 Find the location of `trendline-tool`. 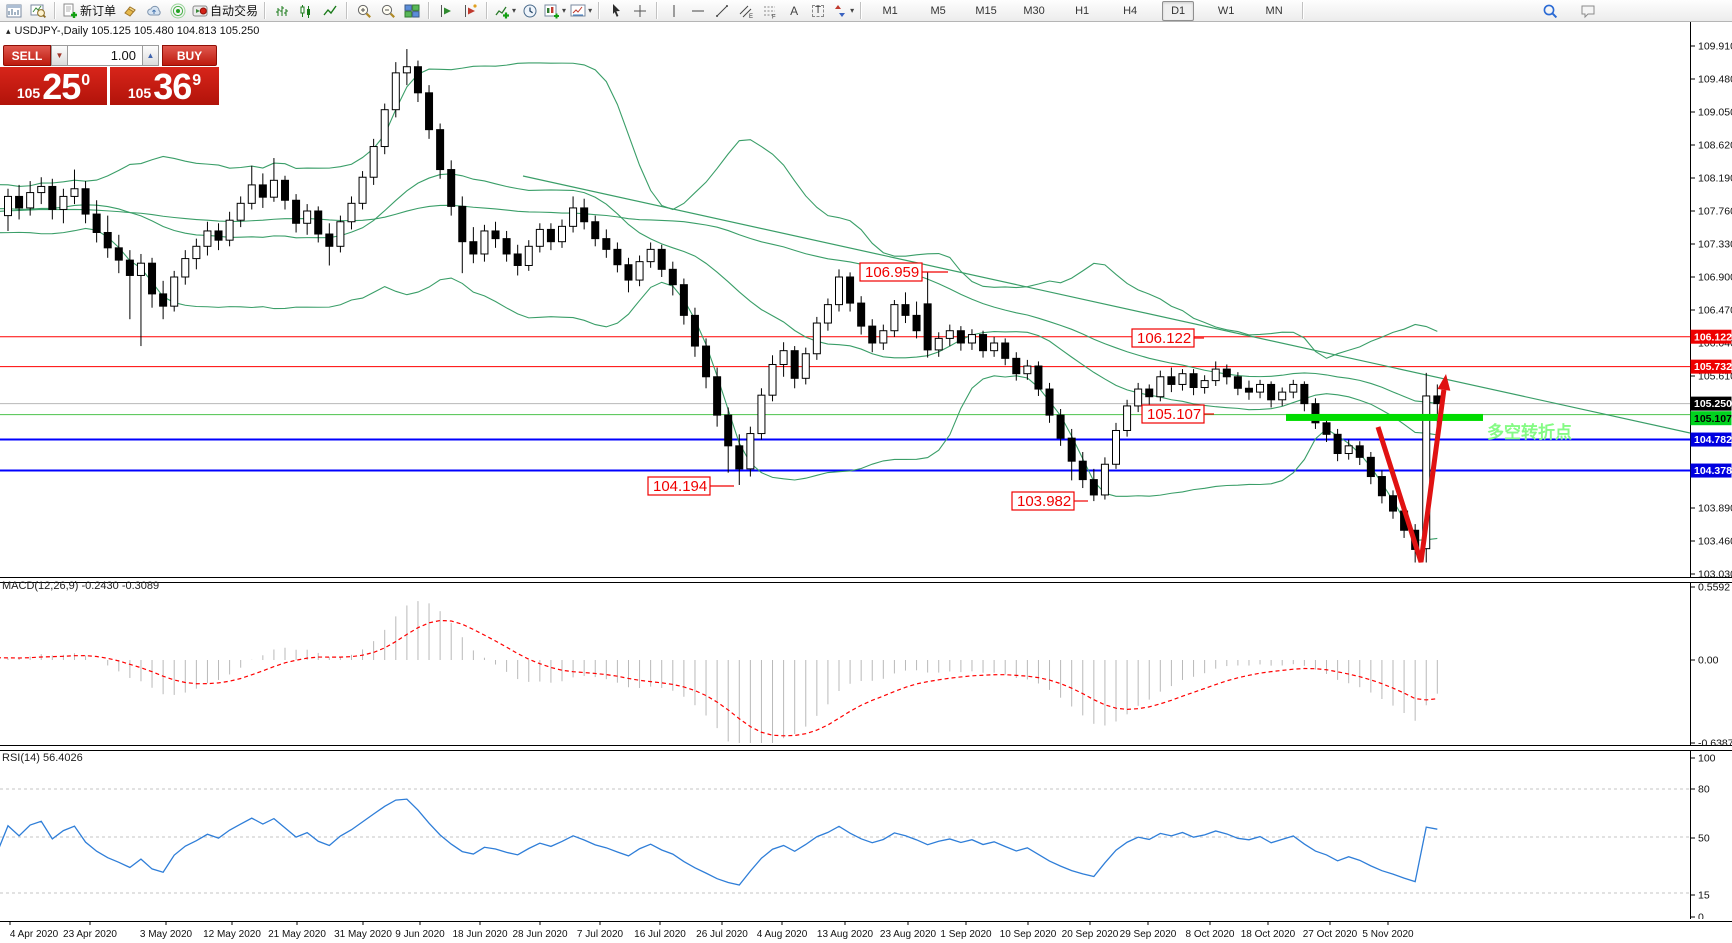

trendline-tool is located at coordinates (722, 11).